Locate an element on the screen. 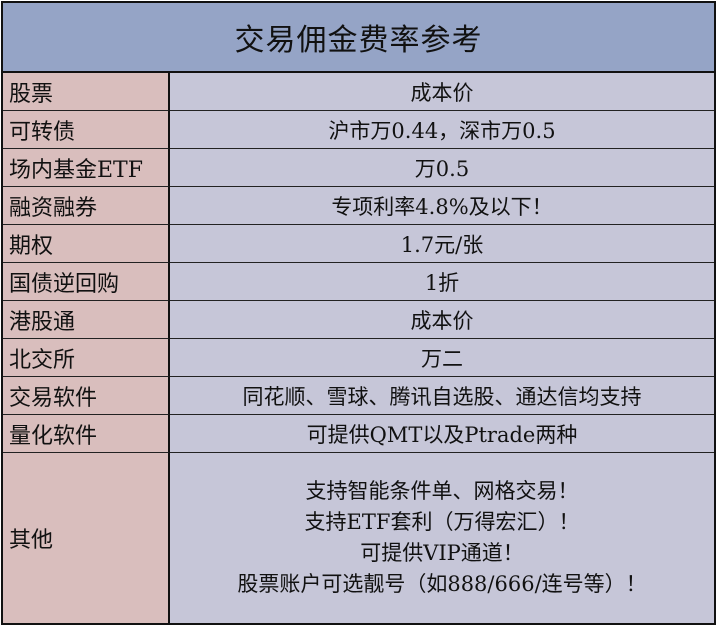  other-line: 股票账户可选靓号（如888/666/连号等）！ is located at coordinates (442, 584).